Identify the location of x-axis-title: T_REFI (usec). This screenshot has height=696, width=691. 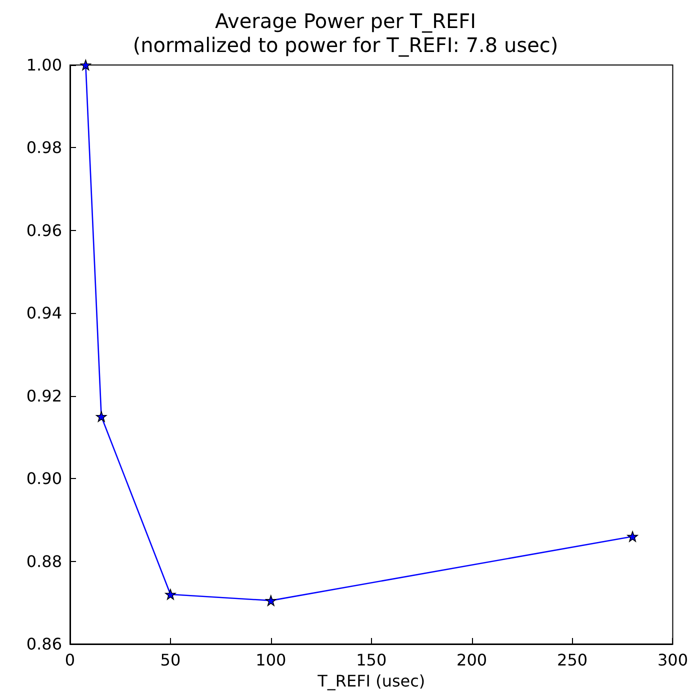
(371, 680).